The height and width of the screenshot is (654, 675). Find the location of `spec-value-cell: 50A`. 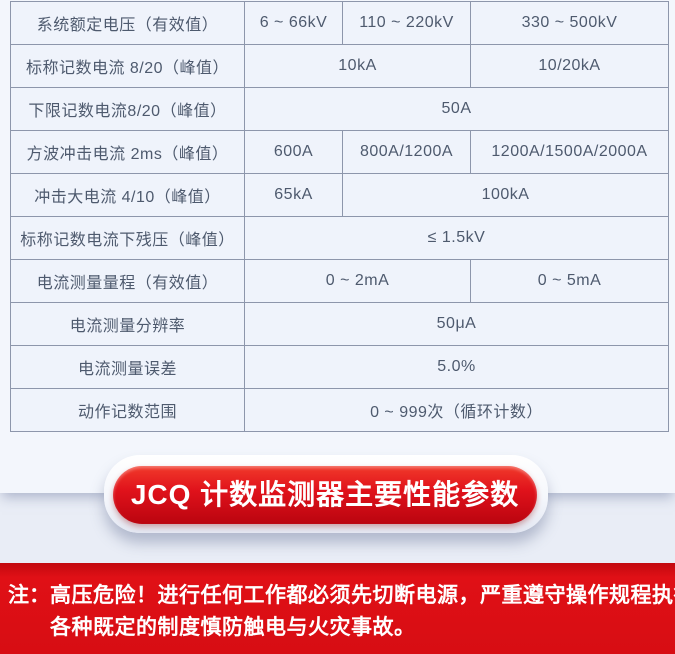

spec-value-cell: 50A is located at coordinates (456, 109).